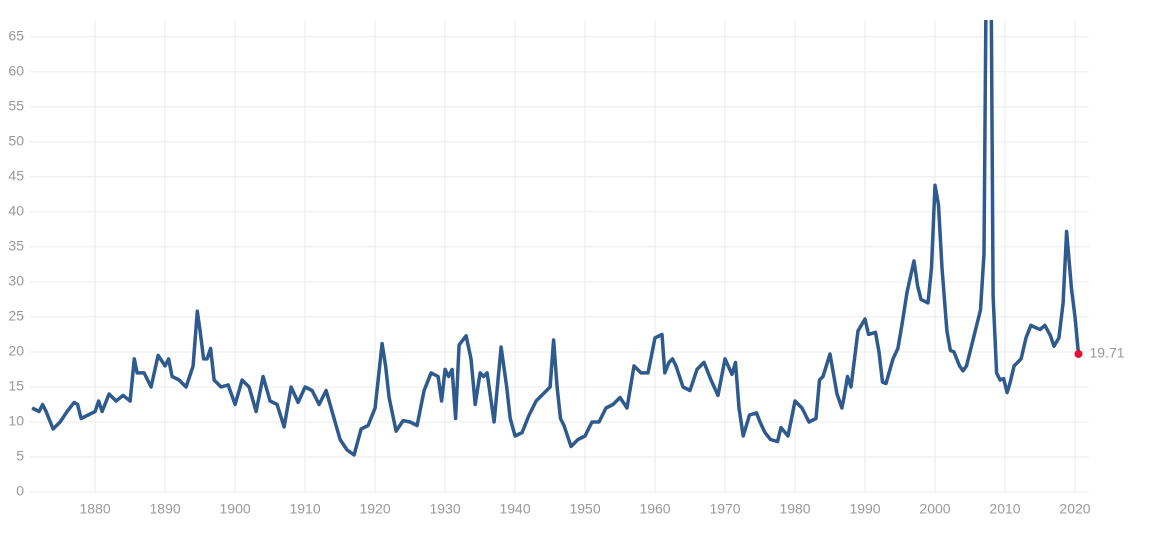 The image size is (1150, 537). What do you see at coordinates (444, 509) in the screenshot?
I see `x-tick-label: 1930` at bounding box center [444, 509].